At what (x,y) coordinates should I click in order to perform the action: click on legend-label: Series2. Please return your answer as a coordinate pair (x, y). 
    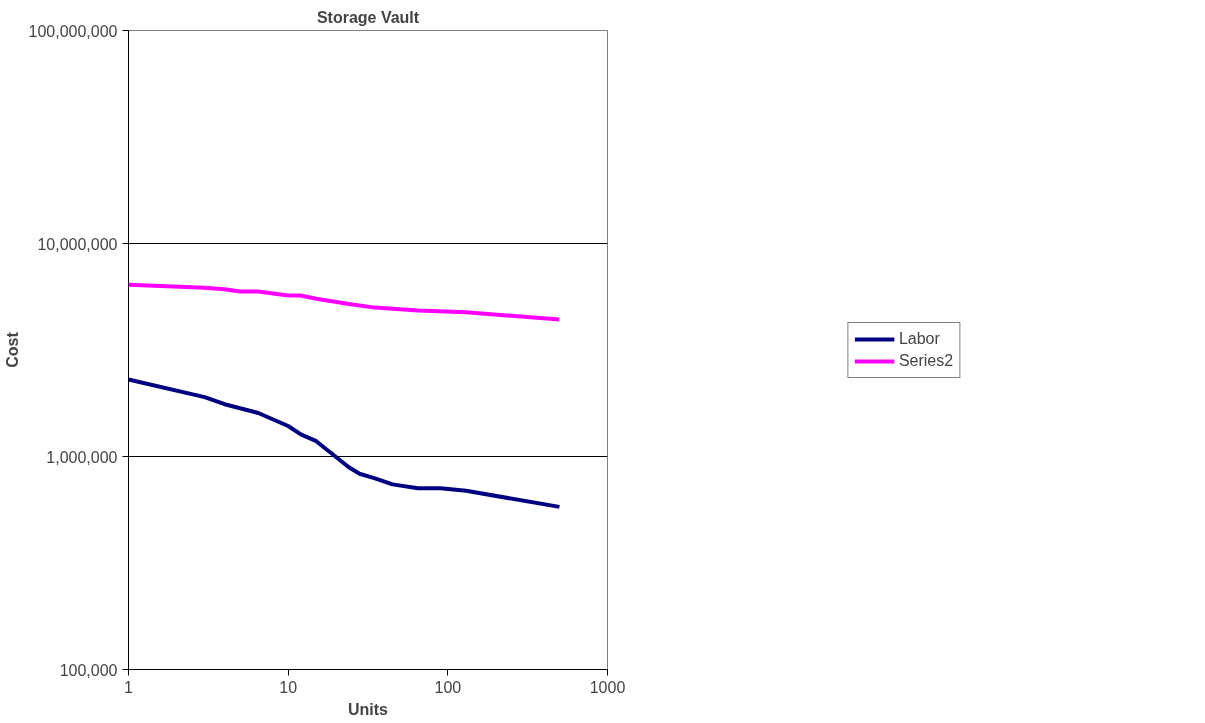
    Looking at the image, I should click on (926, 360).